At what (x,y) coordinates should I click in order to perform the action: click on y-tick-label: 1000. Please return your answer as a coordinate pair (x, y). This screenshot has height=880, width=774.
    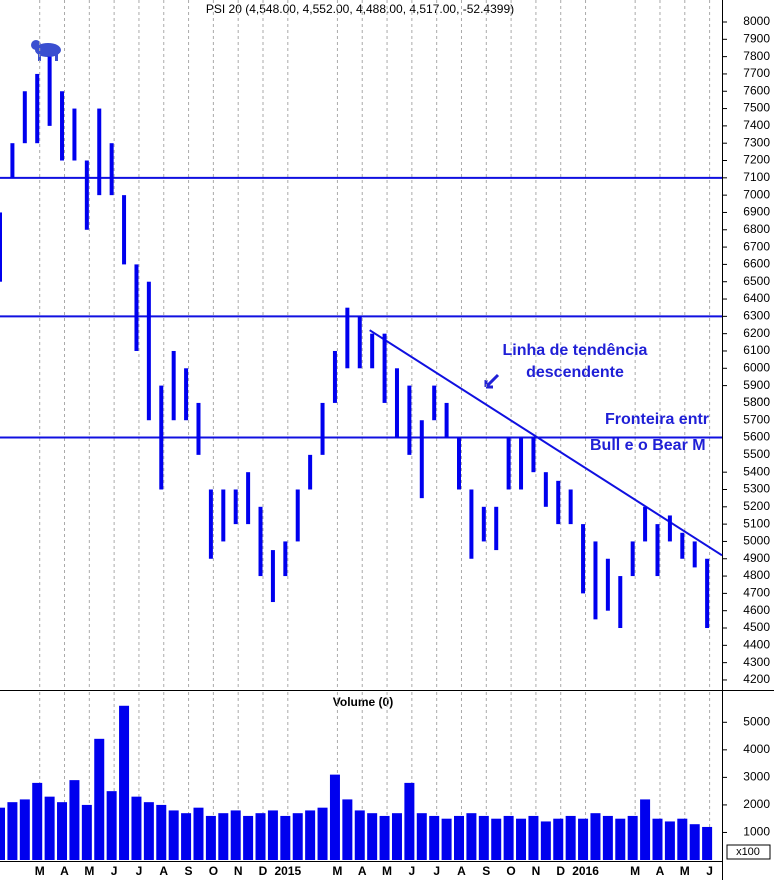
    Looking at the image, I should click on (756, 832).